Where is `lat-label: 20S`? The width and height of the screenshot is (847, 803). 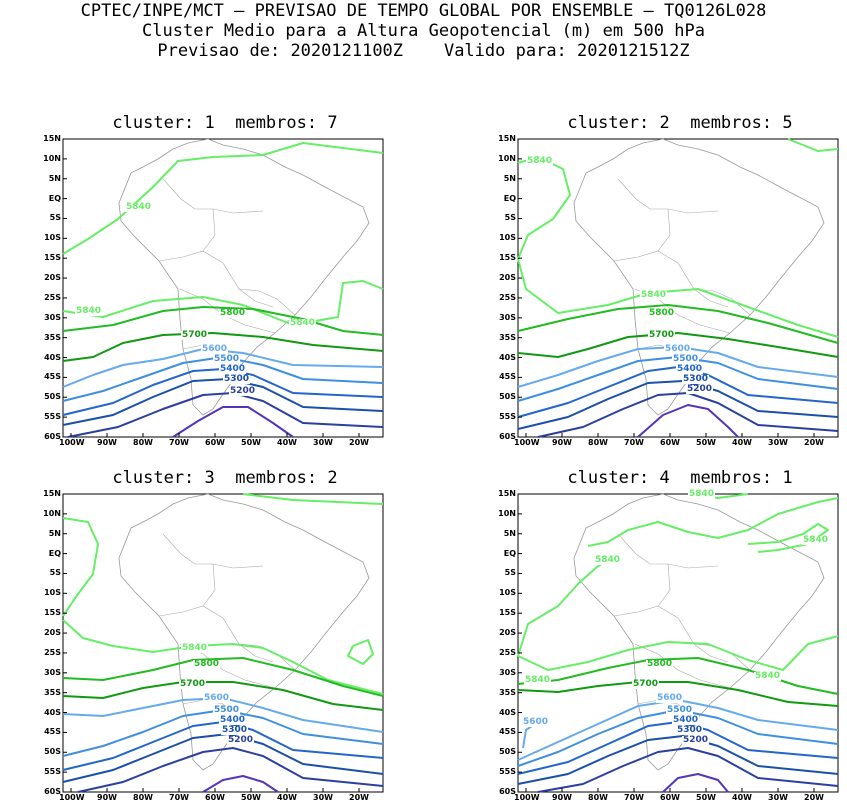
lat-label: 20S is located at coordinates (52, 633).